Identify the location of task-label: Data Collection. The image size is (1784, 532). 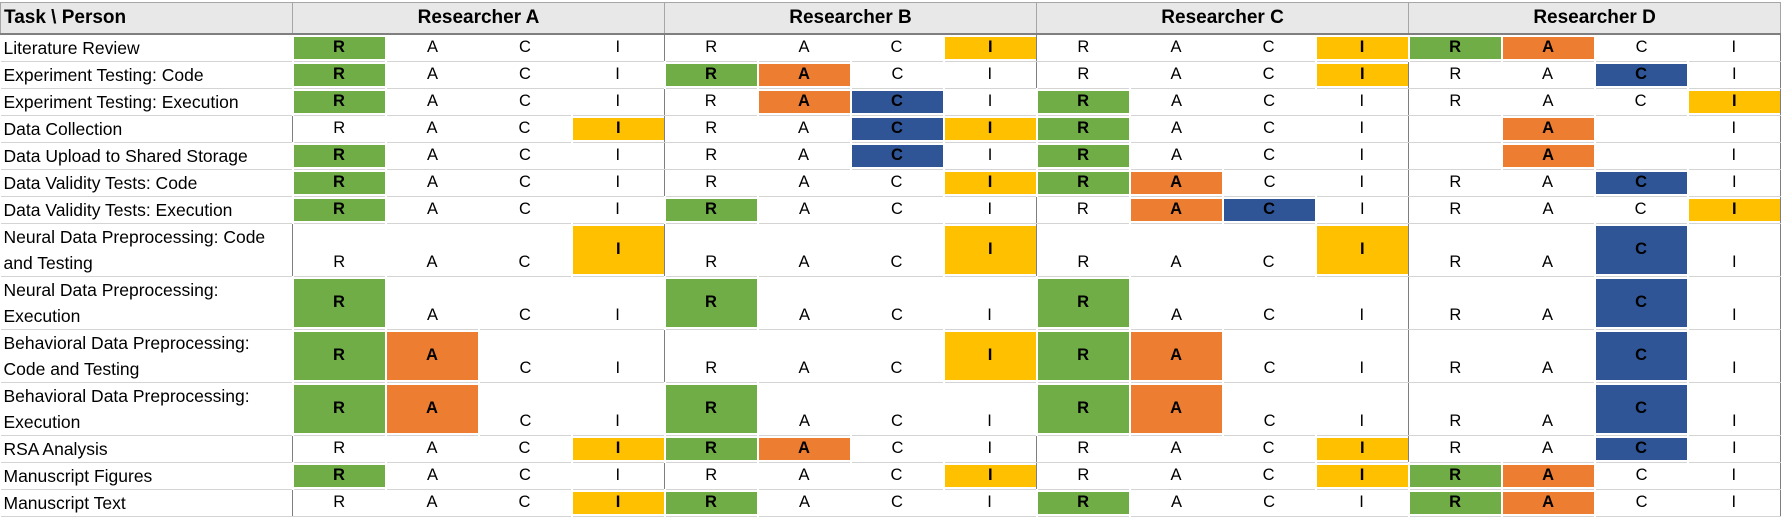
(146, 129).